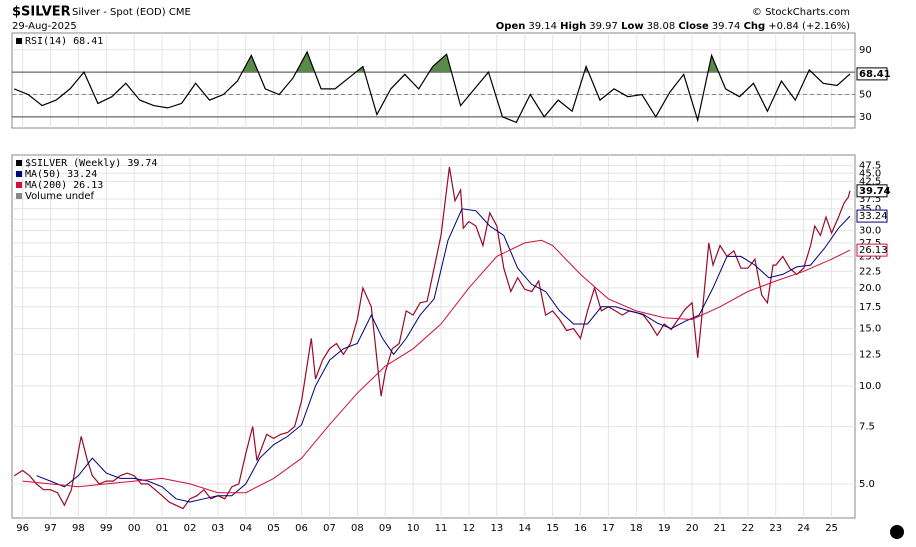 This screenshot has height=547, width=916. I want to click on series-line, so click(432, 87).